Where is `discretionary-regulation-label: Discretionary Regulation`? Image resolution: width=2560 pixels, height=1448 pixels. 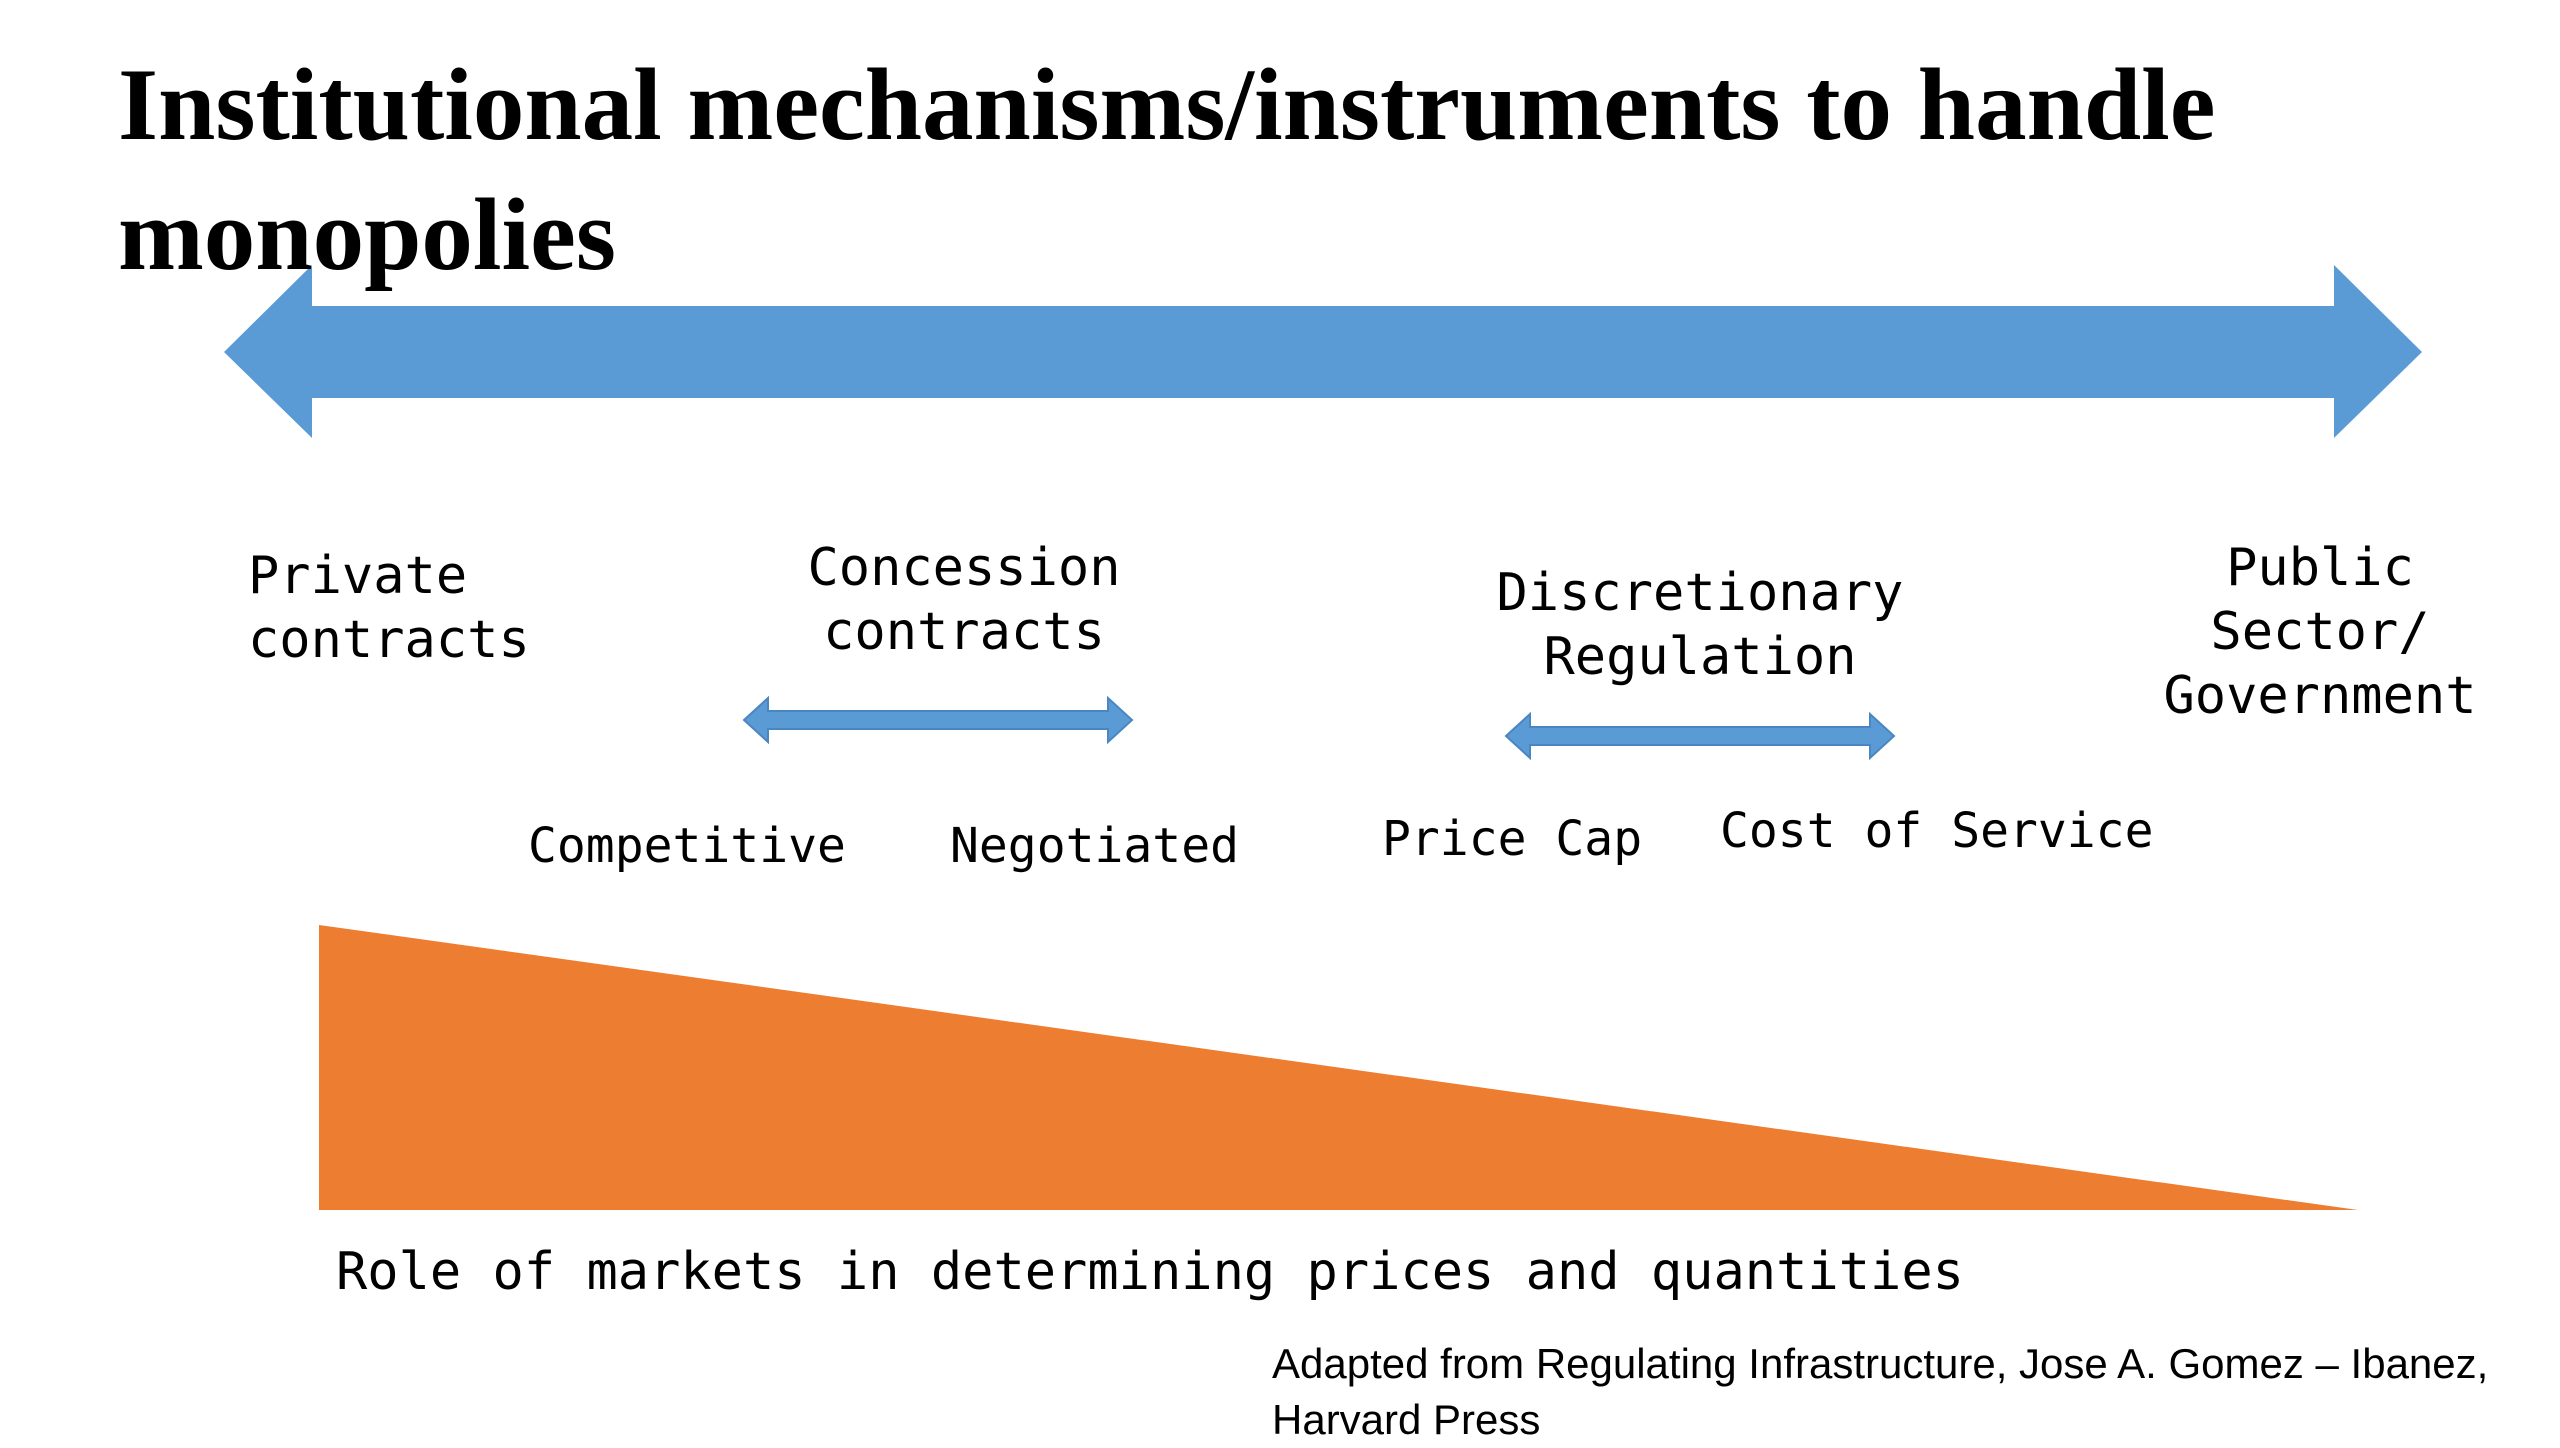
discretionary-regulation-label: Discretionary Regulation is located at coordinates (1700, 625).